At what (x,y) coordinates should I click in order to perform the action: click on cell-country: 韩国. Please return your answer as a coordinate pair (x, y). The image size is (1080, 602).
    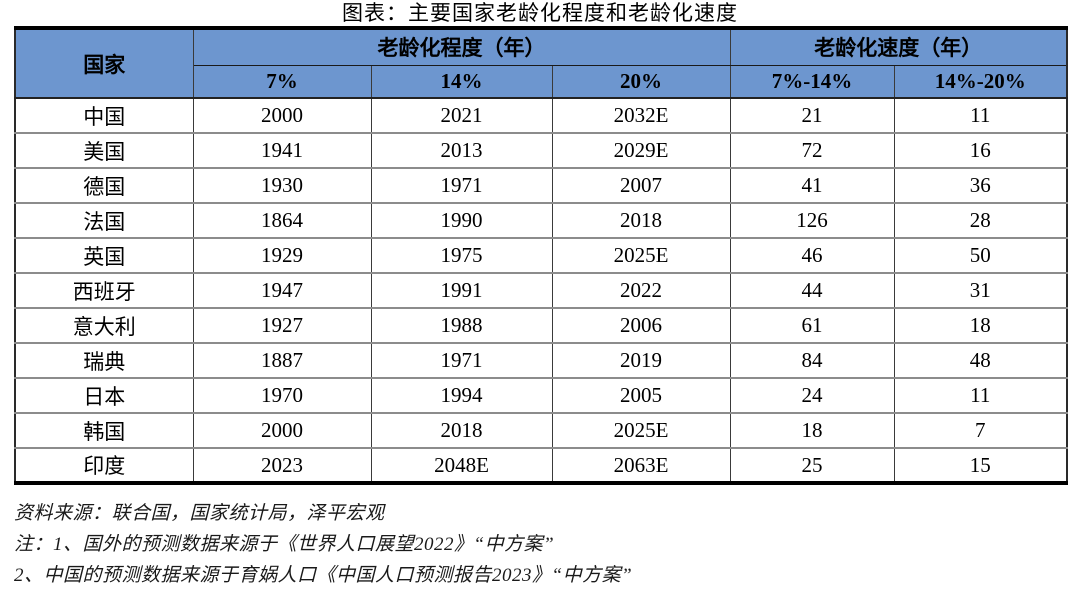
    Looking at the image, I should click on (104, 430).